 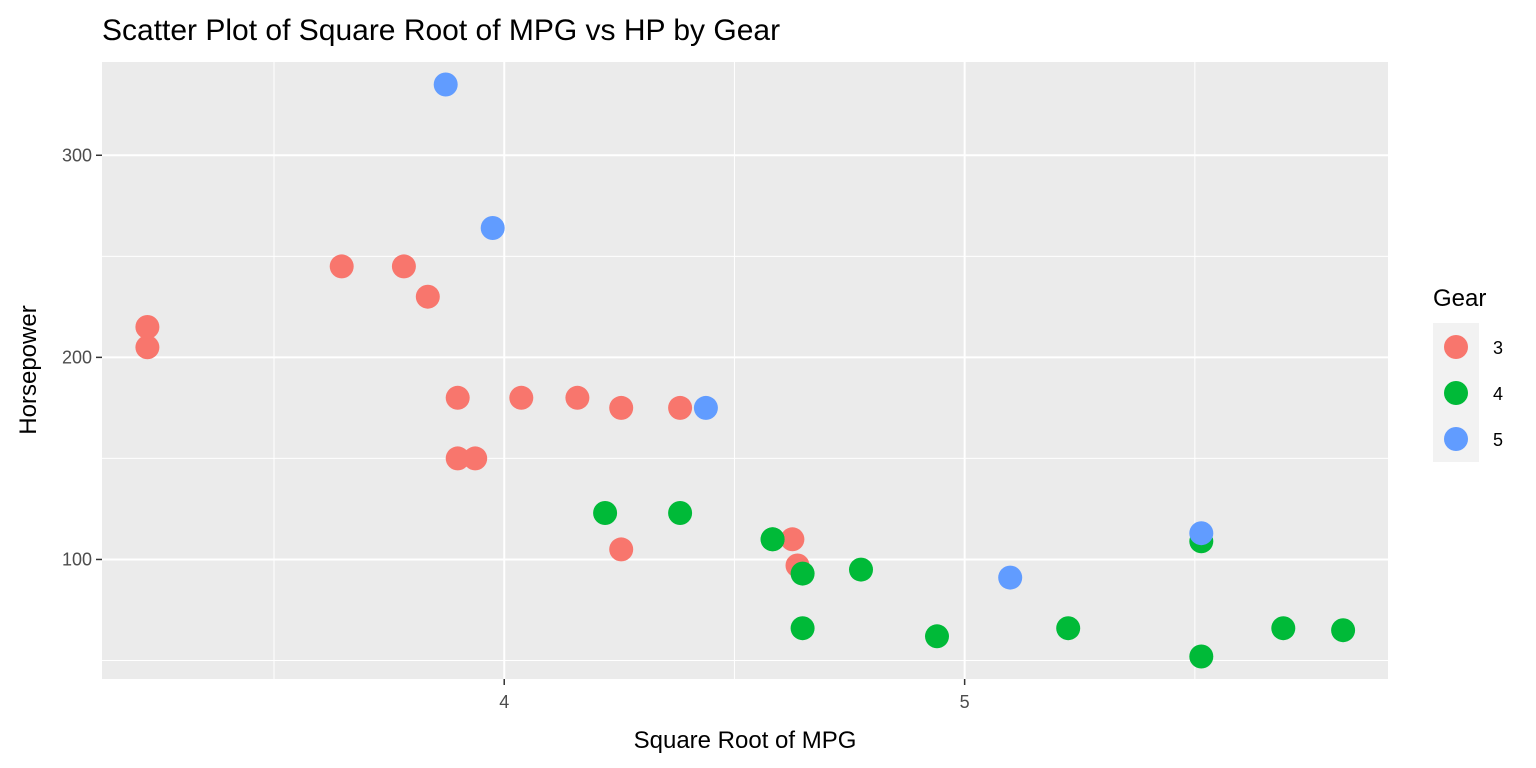 What do you see at coordinates (1498, 348) in the screenshot?
I see `legend-label-gear-3: 3` at bounding box center [1498, 348].